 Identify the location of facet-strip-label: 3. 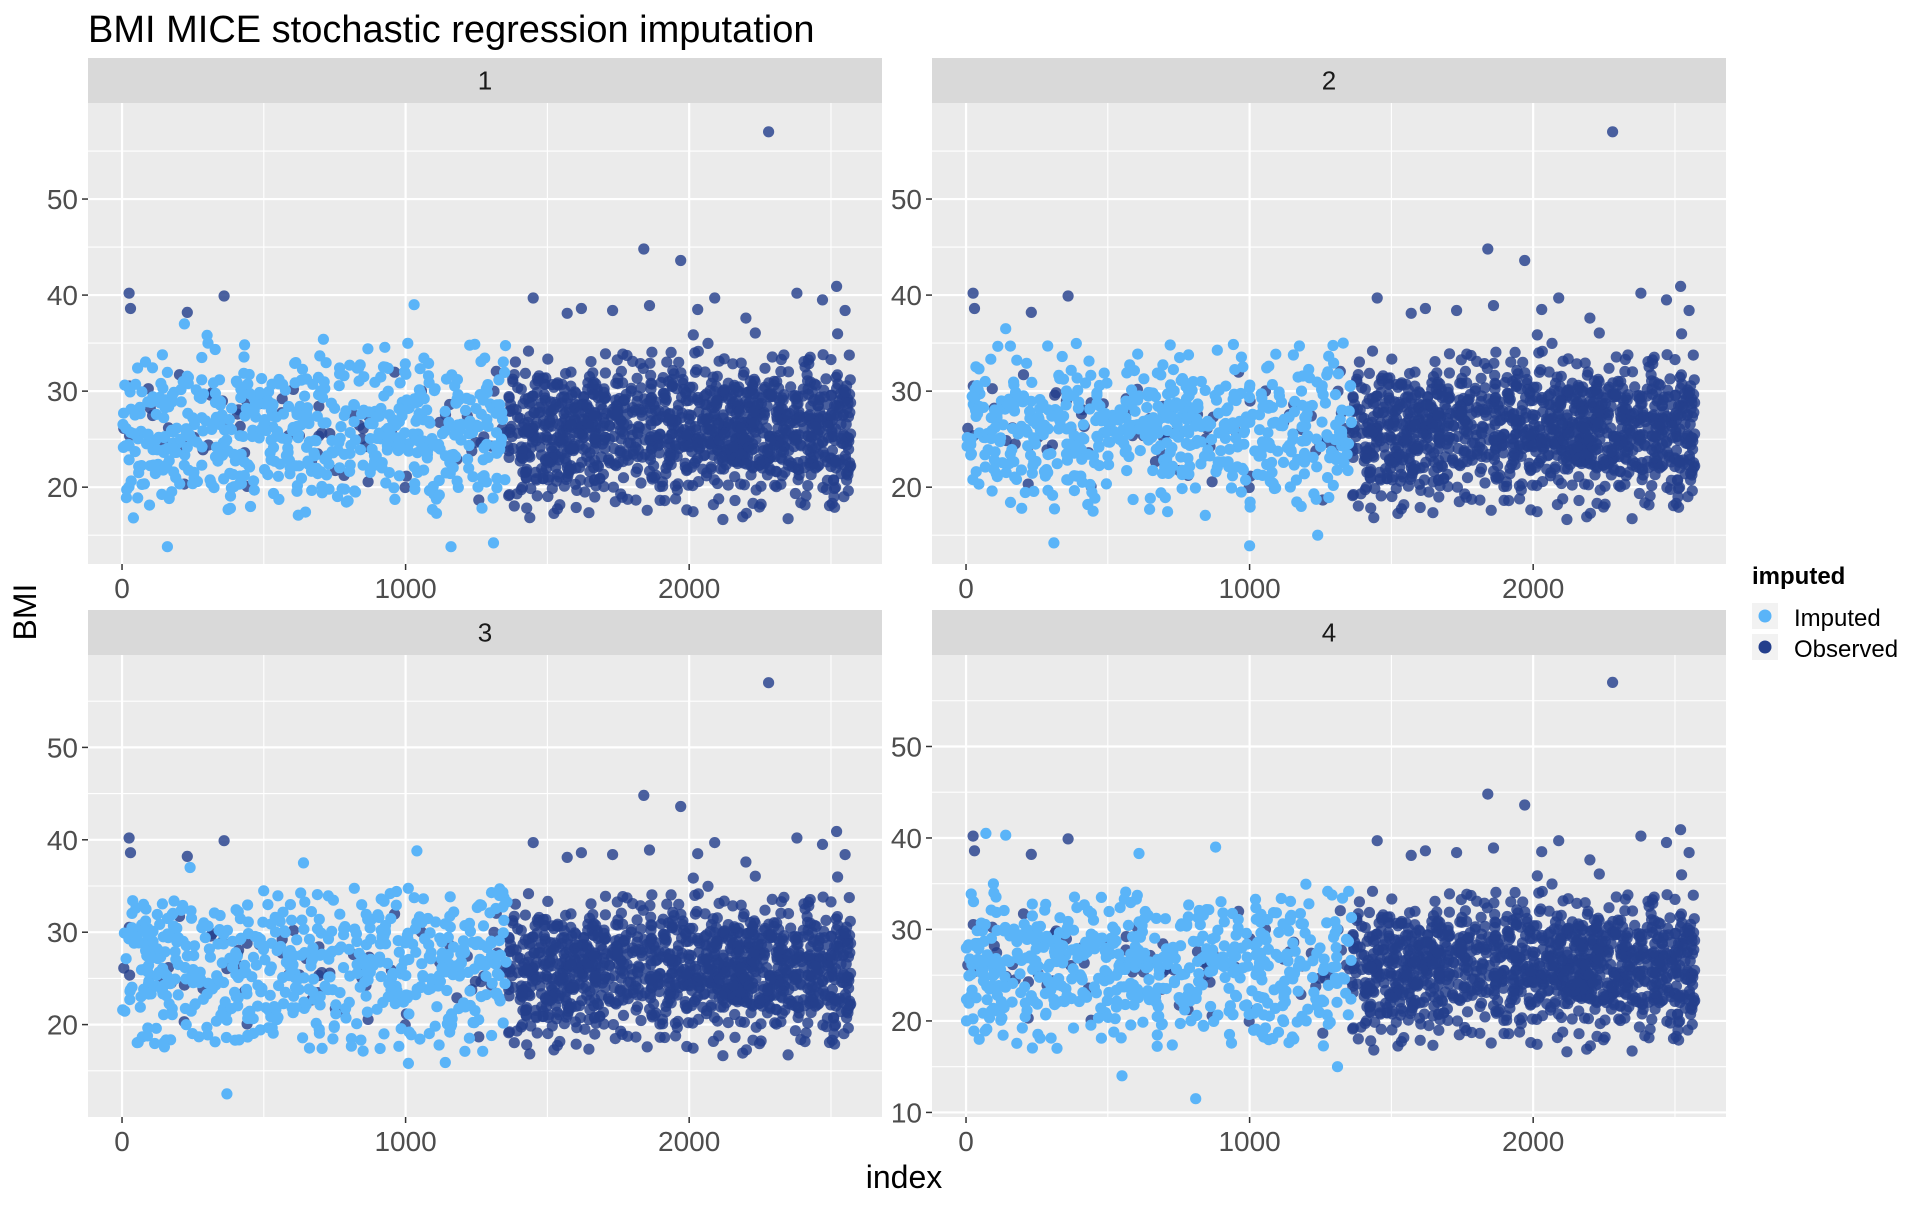
(485, 633).